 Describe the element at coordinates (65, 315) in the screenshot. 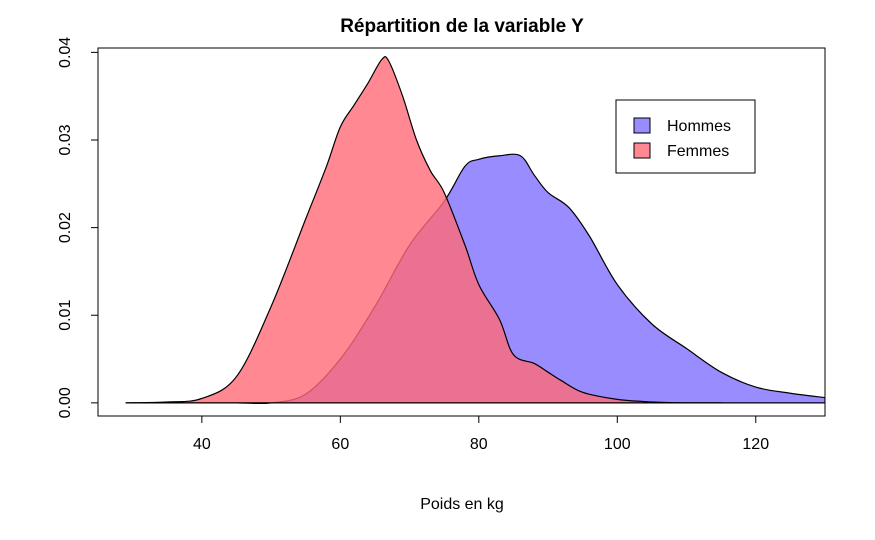

I see `y-tick-label: 0.01` at that location.